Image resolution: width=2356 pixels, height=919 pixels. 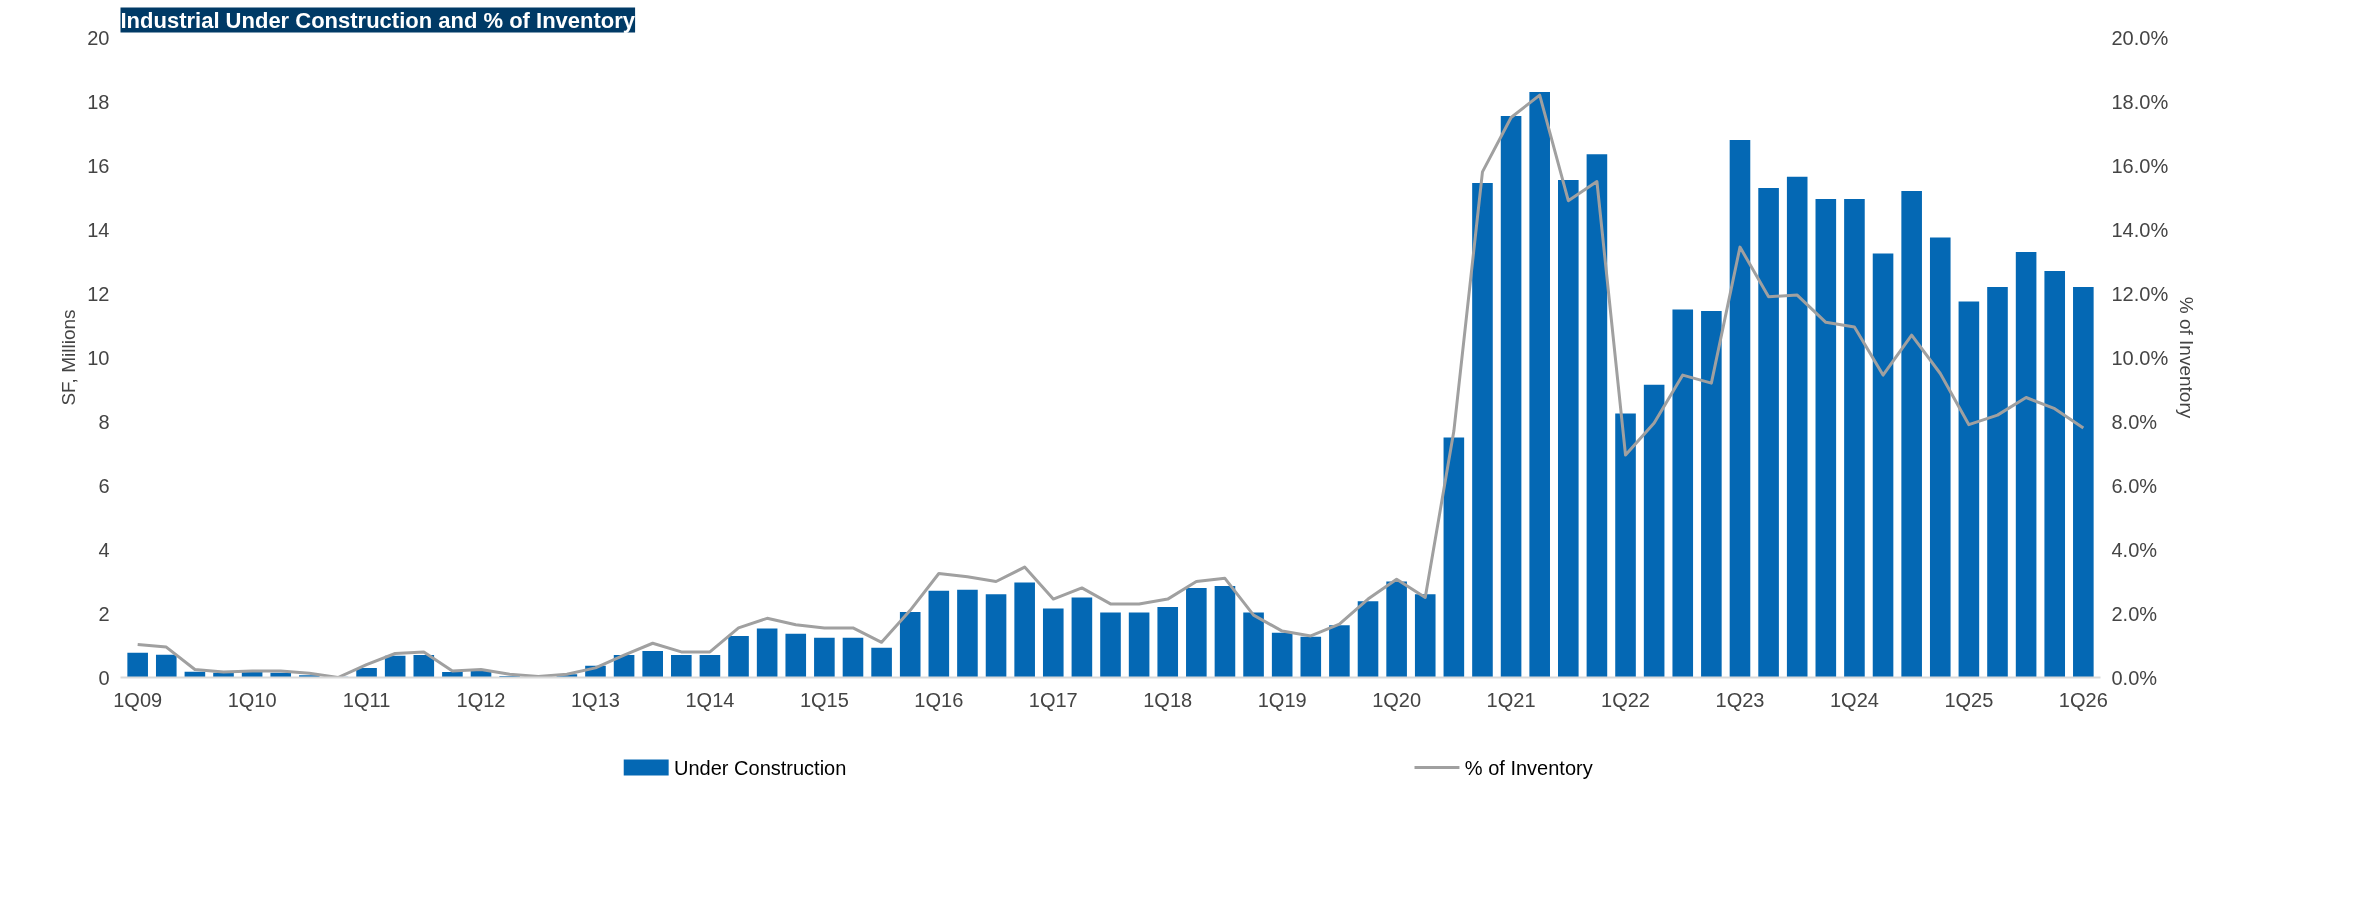 I want to click on y2-tick-label: 4.0%, so click(x=2134, y=549).